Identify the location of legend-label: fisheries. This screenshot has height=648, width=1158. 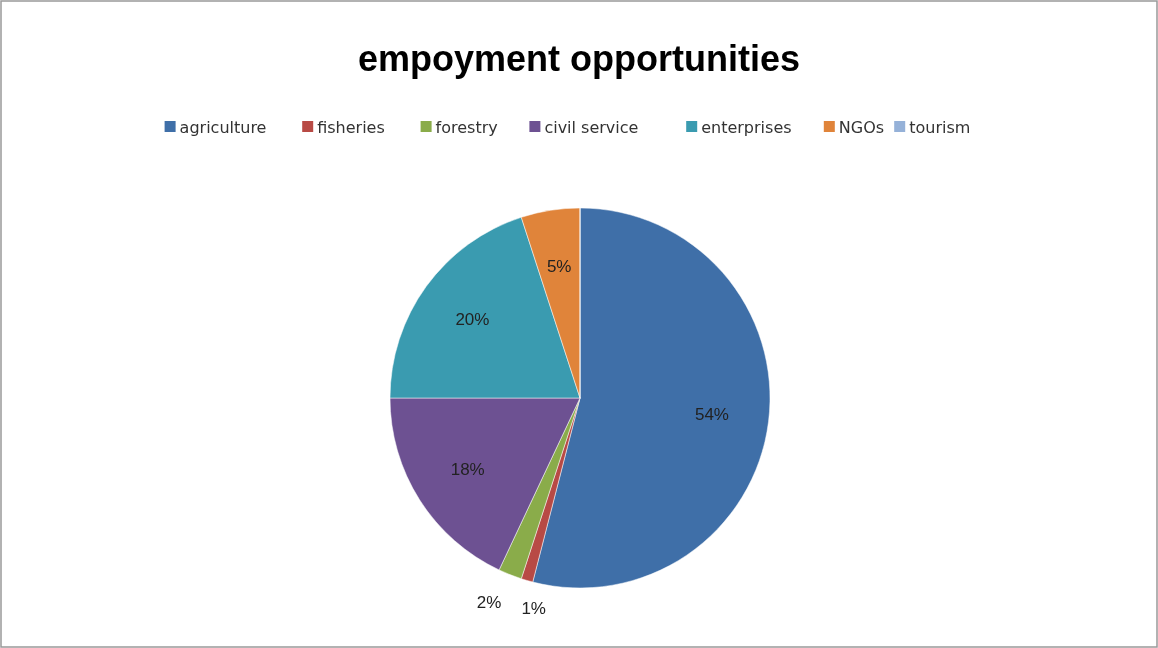
(351, 127).